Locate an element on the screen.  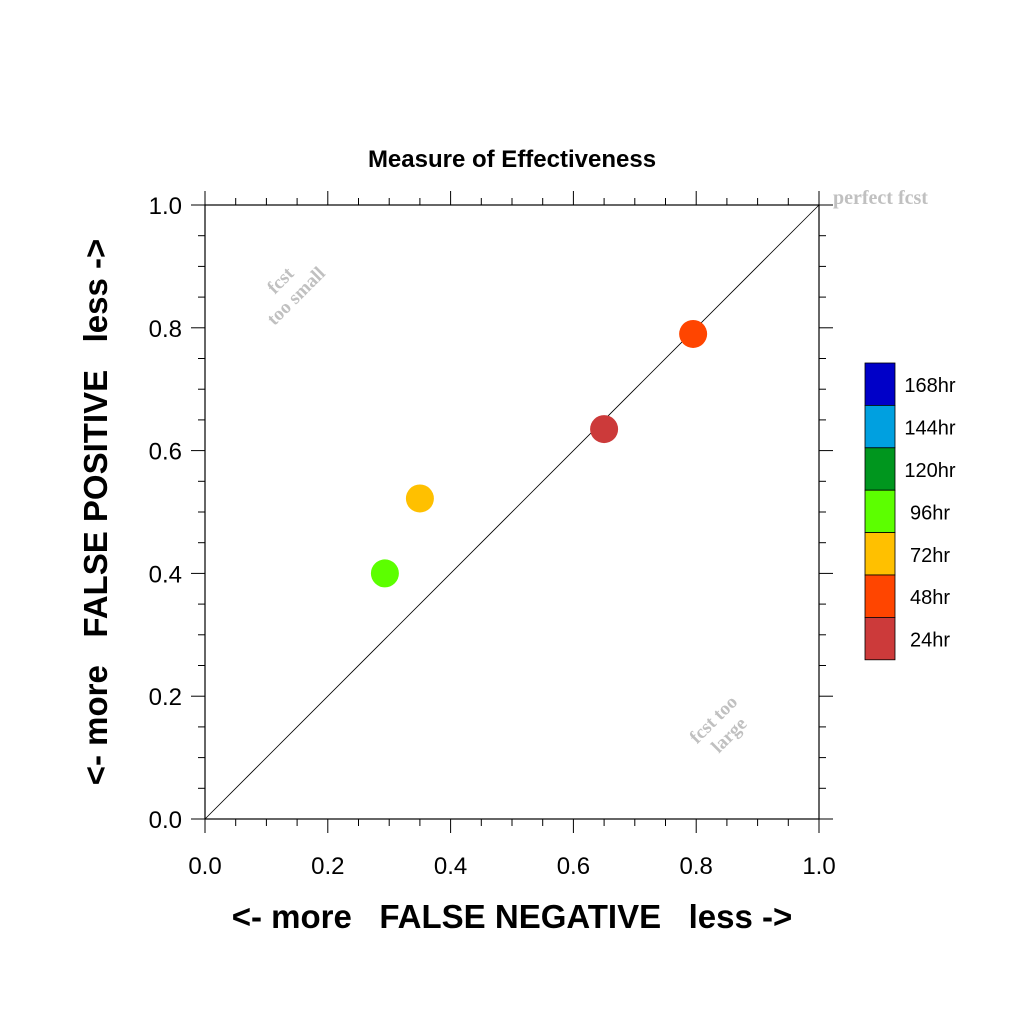
data-points is located at coordinates (539, 453).